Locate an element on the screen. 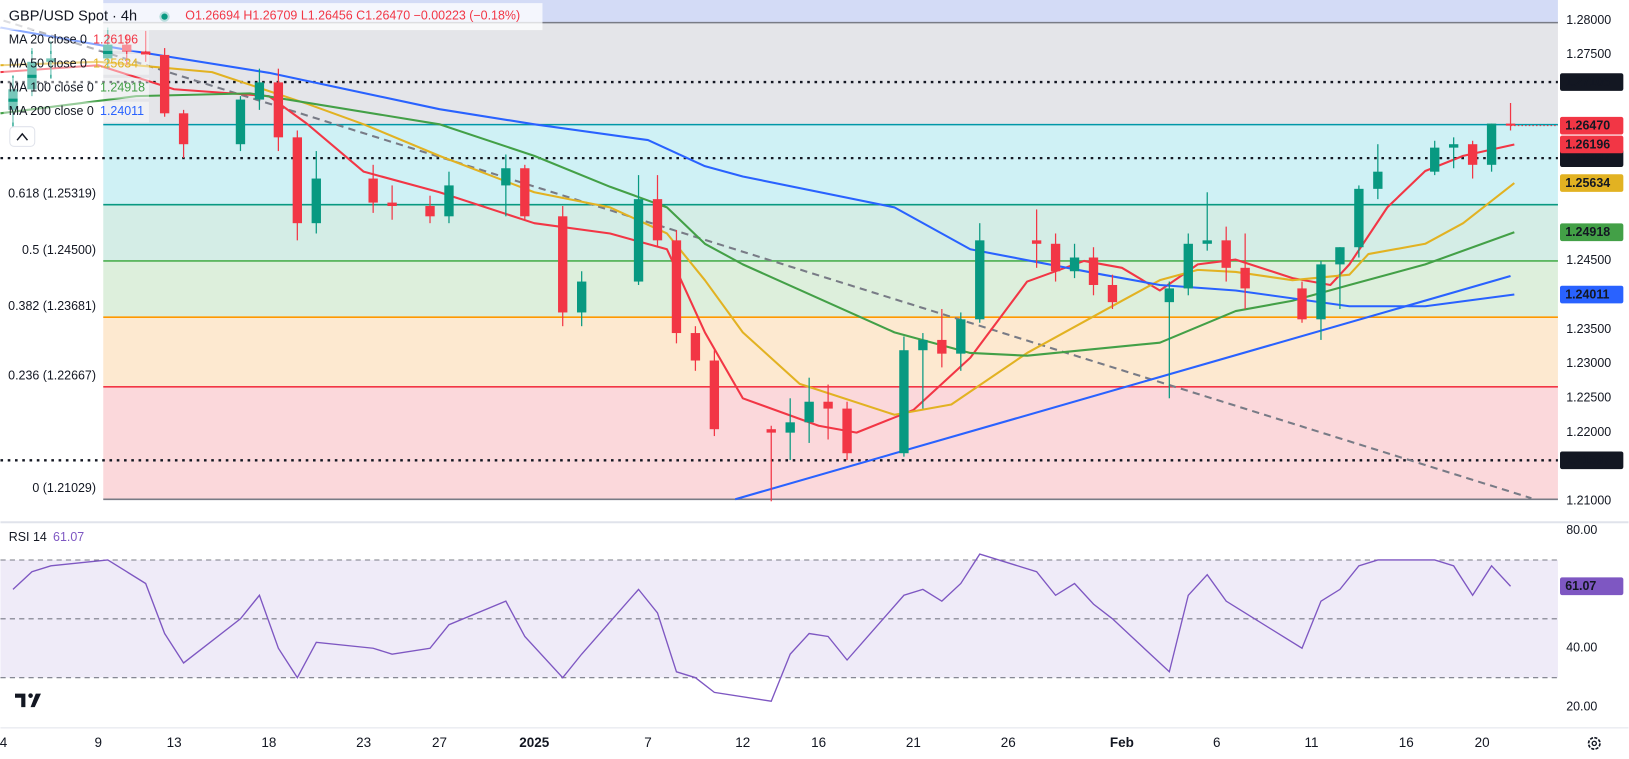  collapse-legend-button is located at coordinates (22, 136).